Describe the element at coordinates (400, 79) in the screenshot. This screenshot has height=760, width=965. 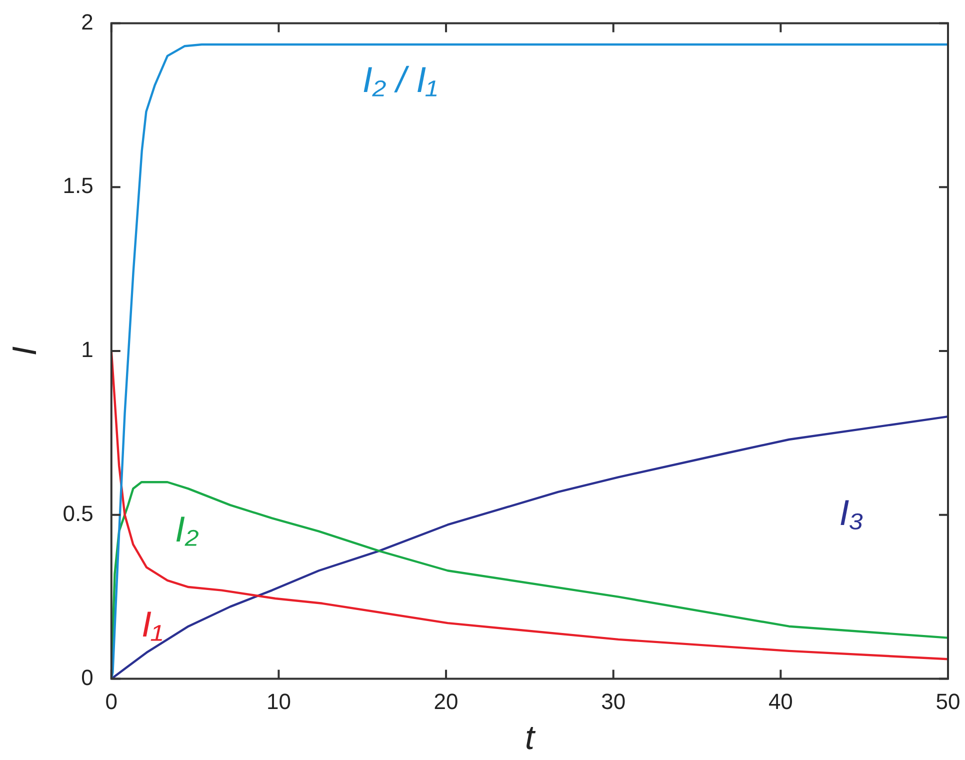
I see `series-label: I₂ / I₁` at that location.